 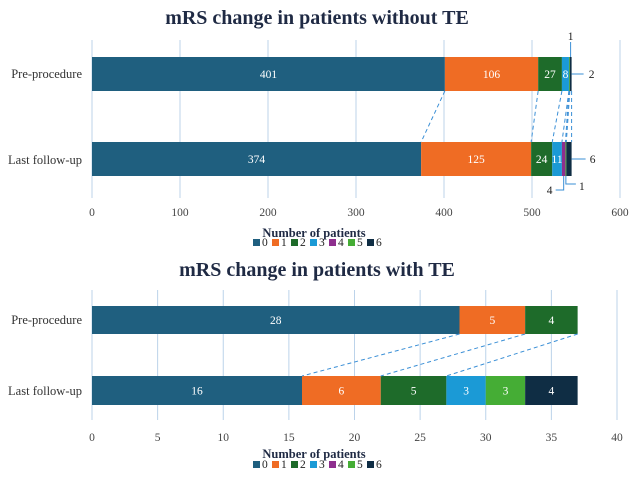 What do you see at coordinates (532, 213) in the screenshot?
I see `x-tick-label: 500` at bounding box center [532, 213].